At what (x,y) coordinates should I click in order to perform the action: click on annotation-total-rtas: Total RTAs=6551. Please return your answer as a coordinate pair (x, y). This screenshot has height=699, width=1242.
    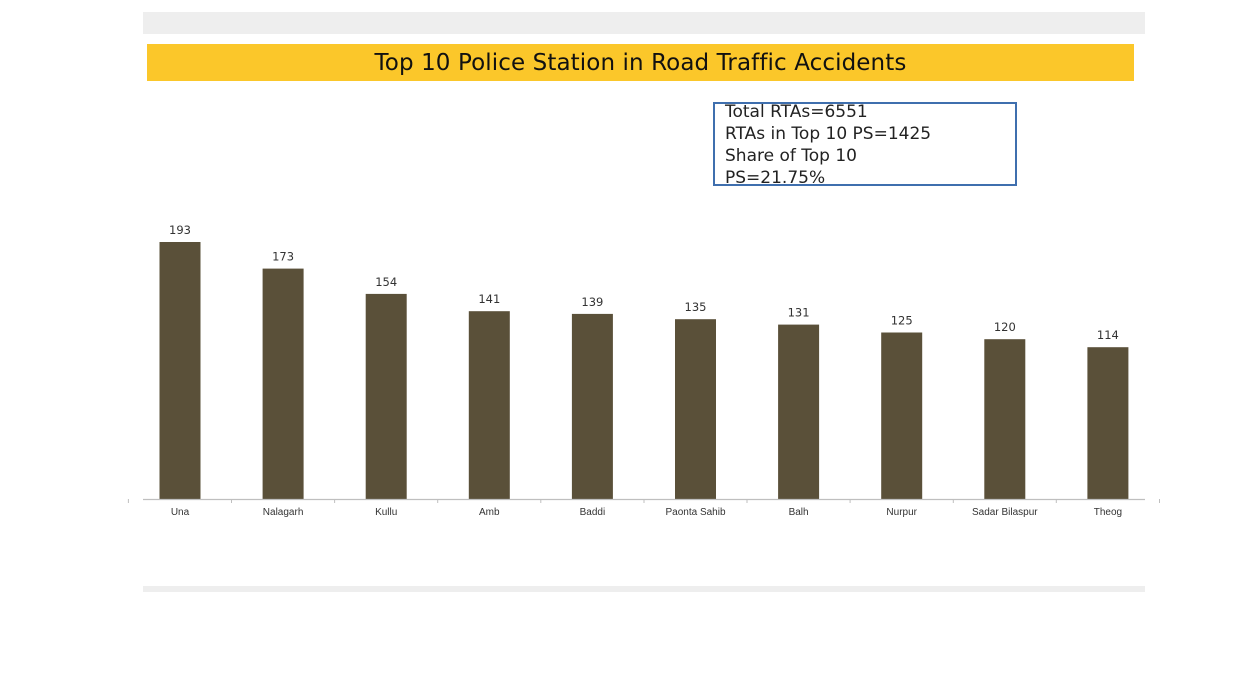
    Looking at the image, I should click on (796, 112).